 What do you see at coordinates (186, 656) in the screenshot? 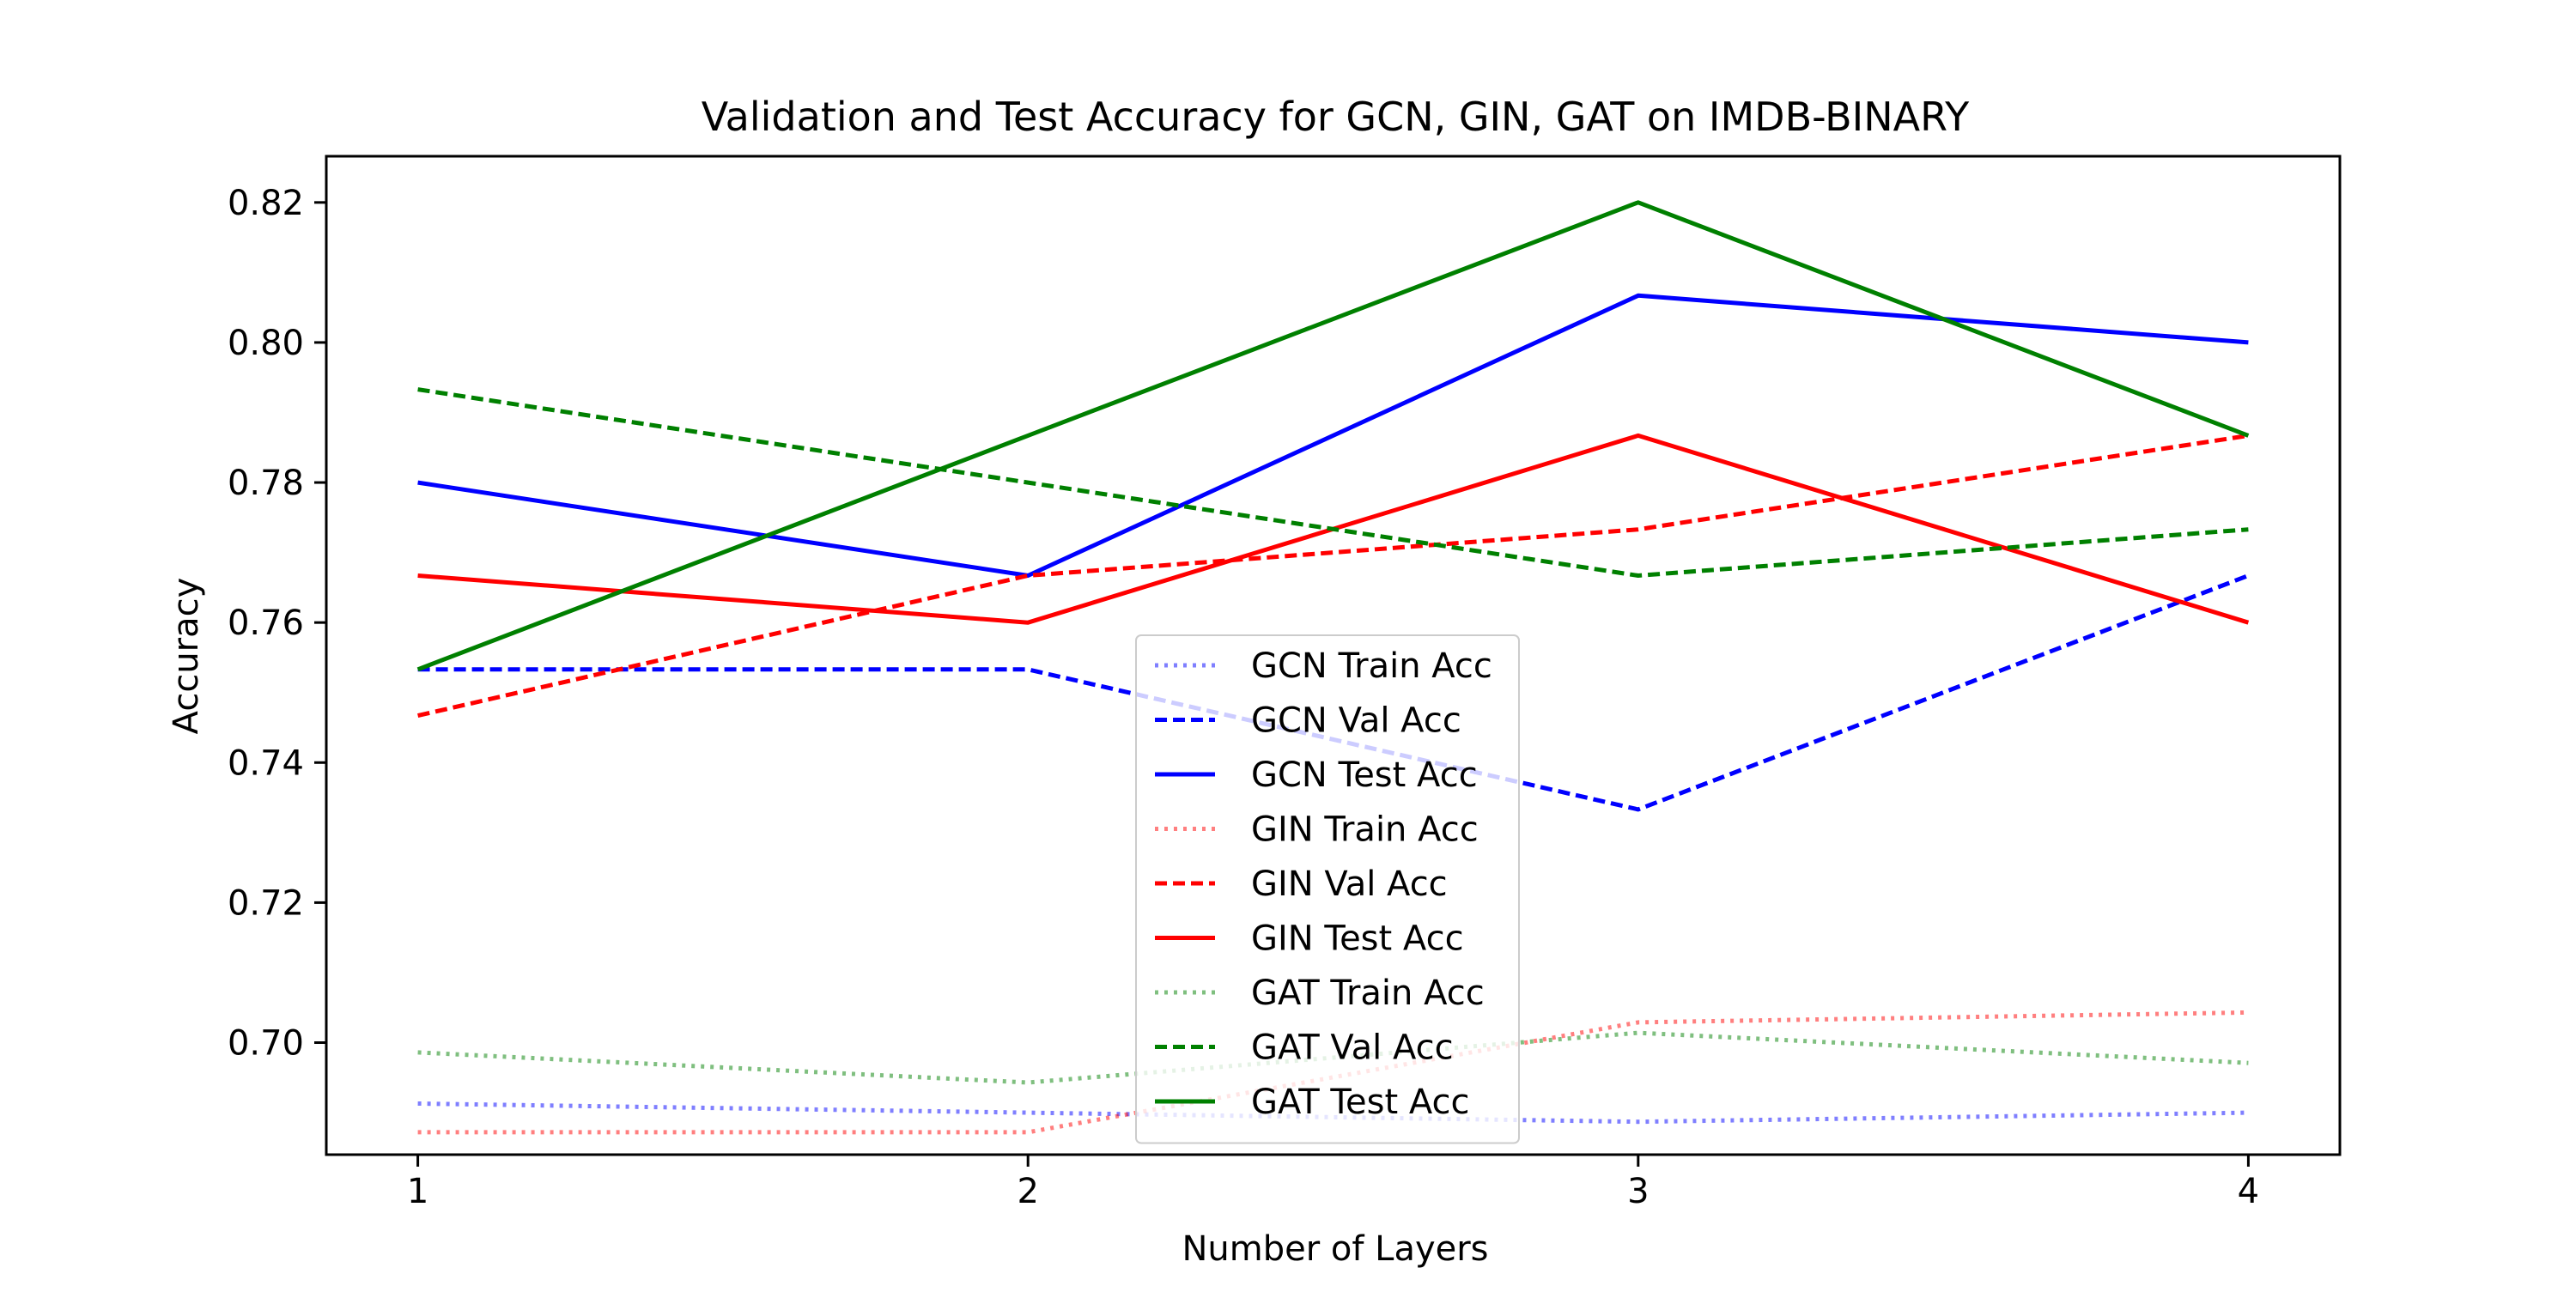
I see `y-axis-label: Accuracy` at bounding box center [186, 656].